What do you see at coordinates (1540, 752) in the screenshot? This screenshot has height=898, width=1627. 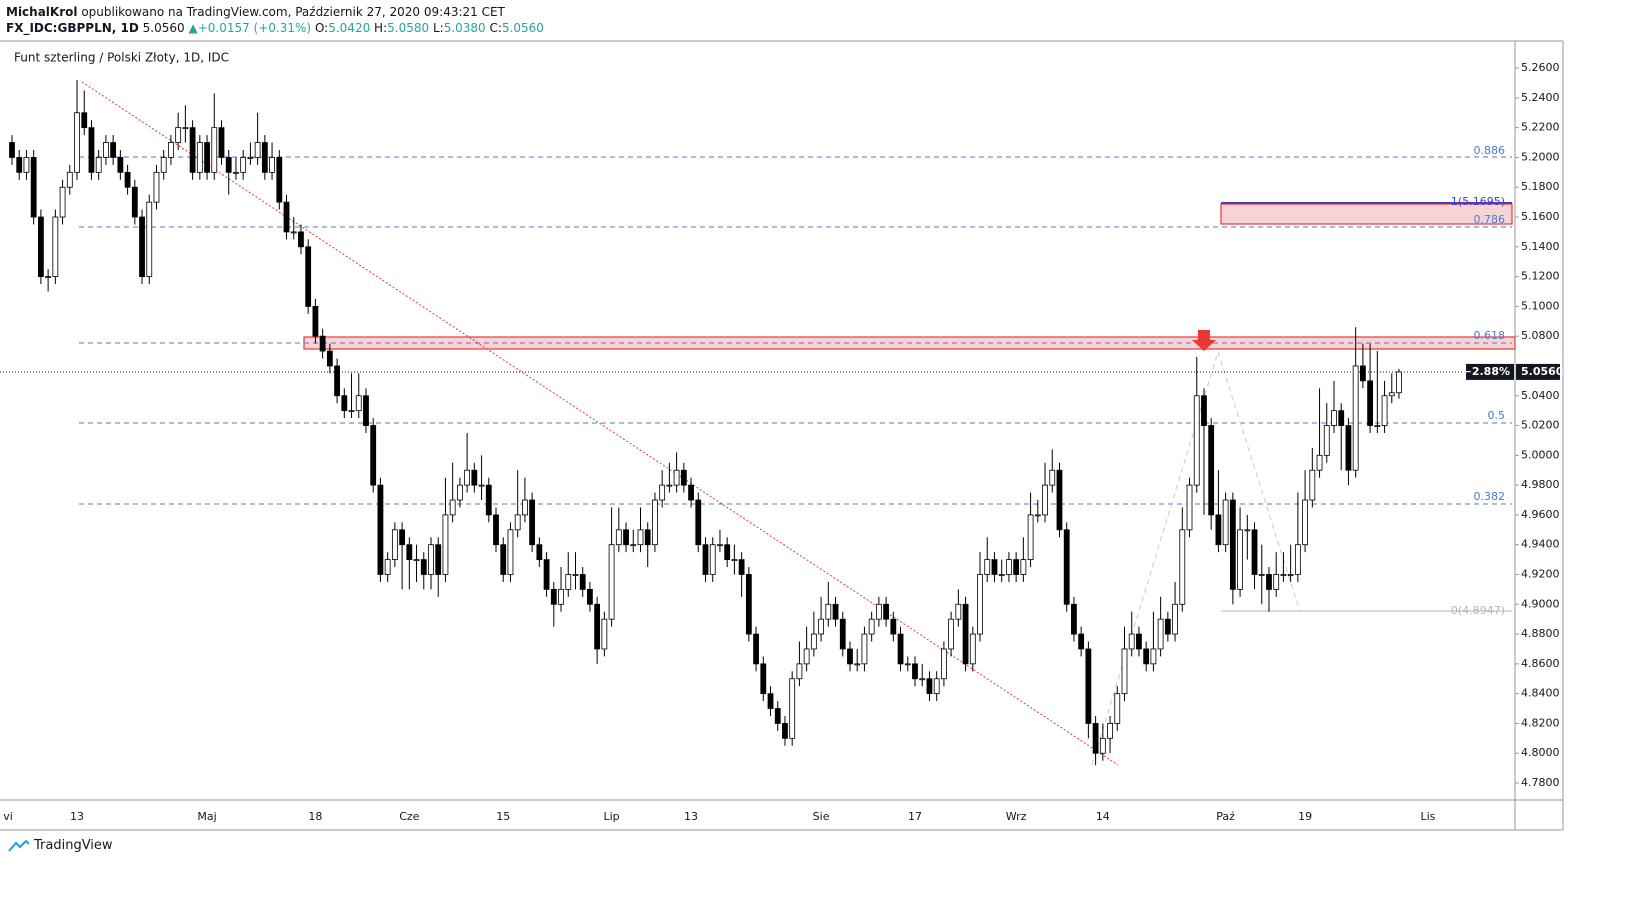 I see `y-tick-label: 4.8000` at bounding box center [1540, 752].